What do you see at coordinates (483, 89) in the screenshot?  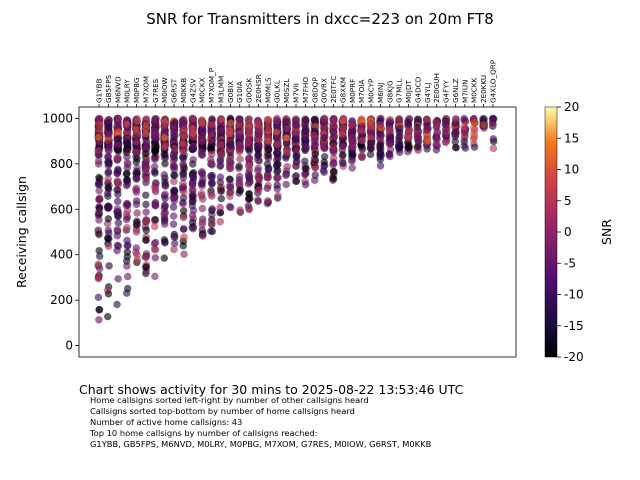 I see `x-tick-label: 2E0KKU` at bounding box center [483, 89].